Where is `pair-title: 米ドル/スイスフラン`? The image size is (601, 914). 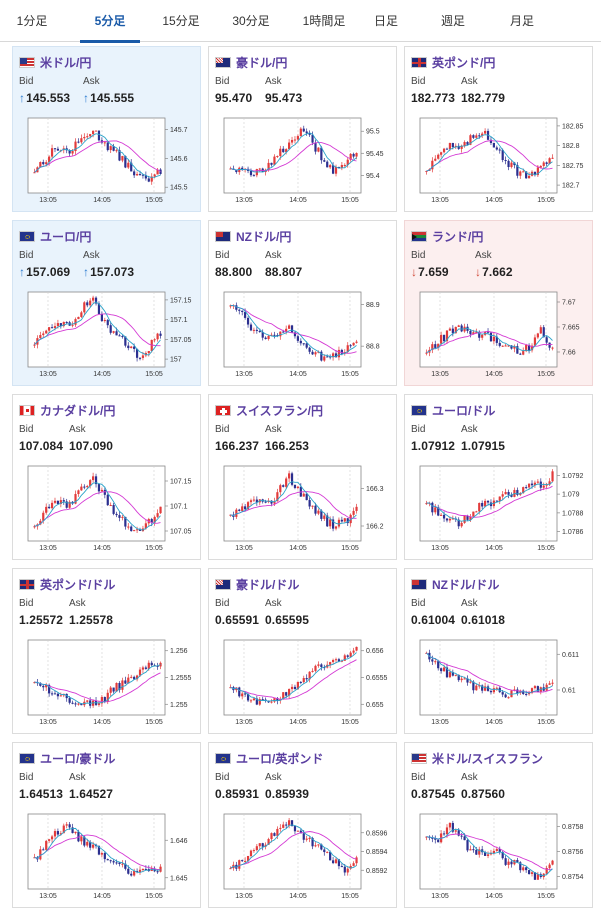 pair-title: 米ドル/スイスフラン is located at coordinates (477, 758).